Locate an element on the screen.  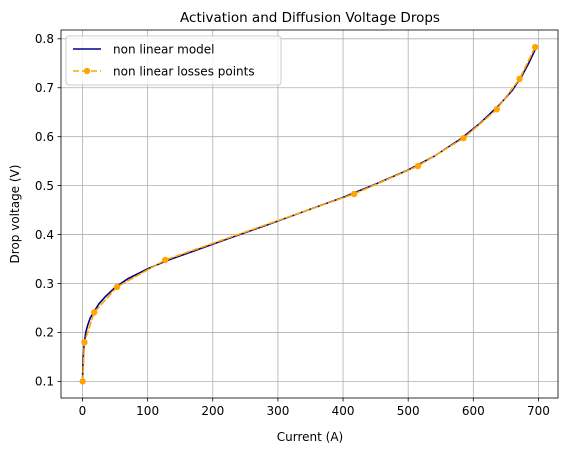
x-tick-label: 200 is located at coordinates (212, 411).